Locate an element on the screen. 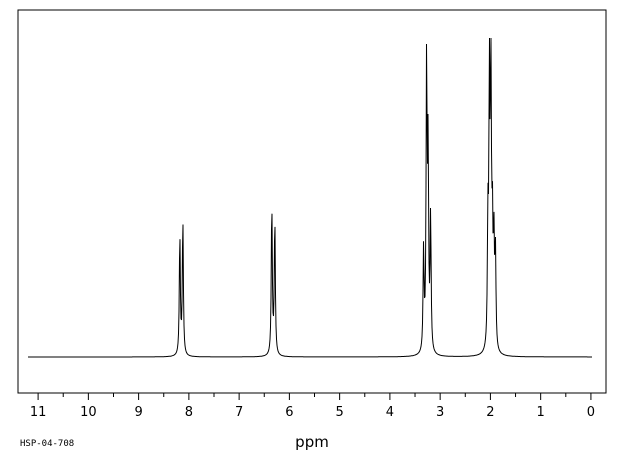 The height and width of the screenshot is (455, 620). x-tick-label: 1 is located at coordinates (541, 412).